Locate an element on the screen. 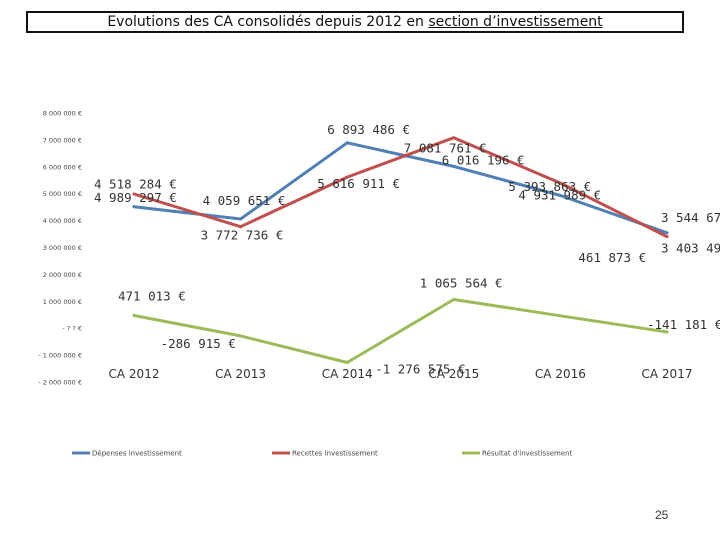  data-label: -286 915 € is located at coordinates (198, 343).